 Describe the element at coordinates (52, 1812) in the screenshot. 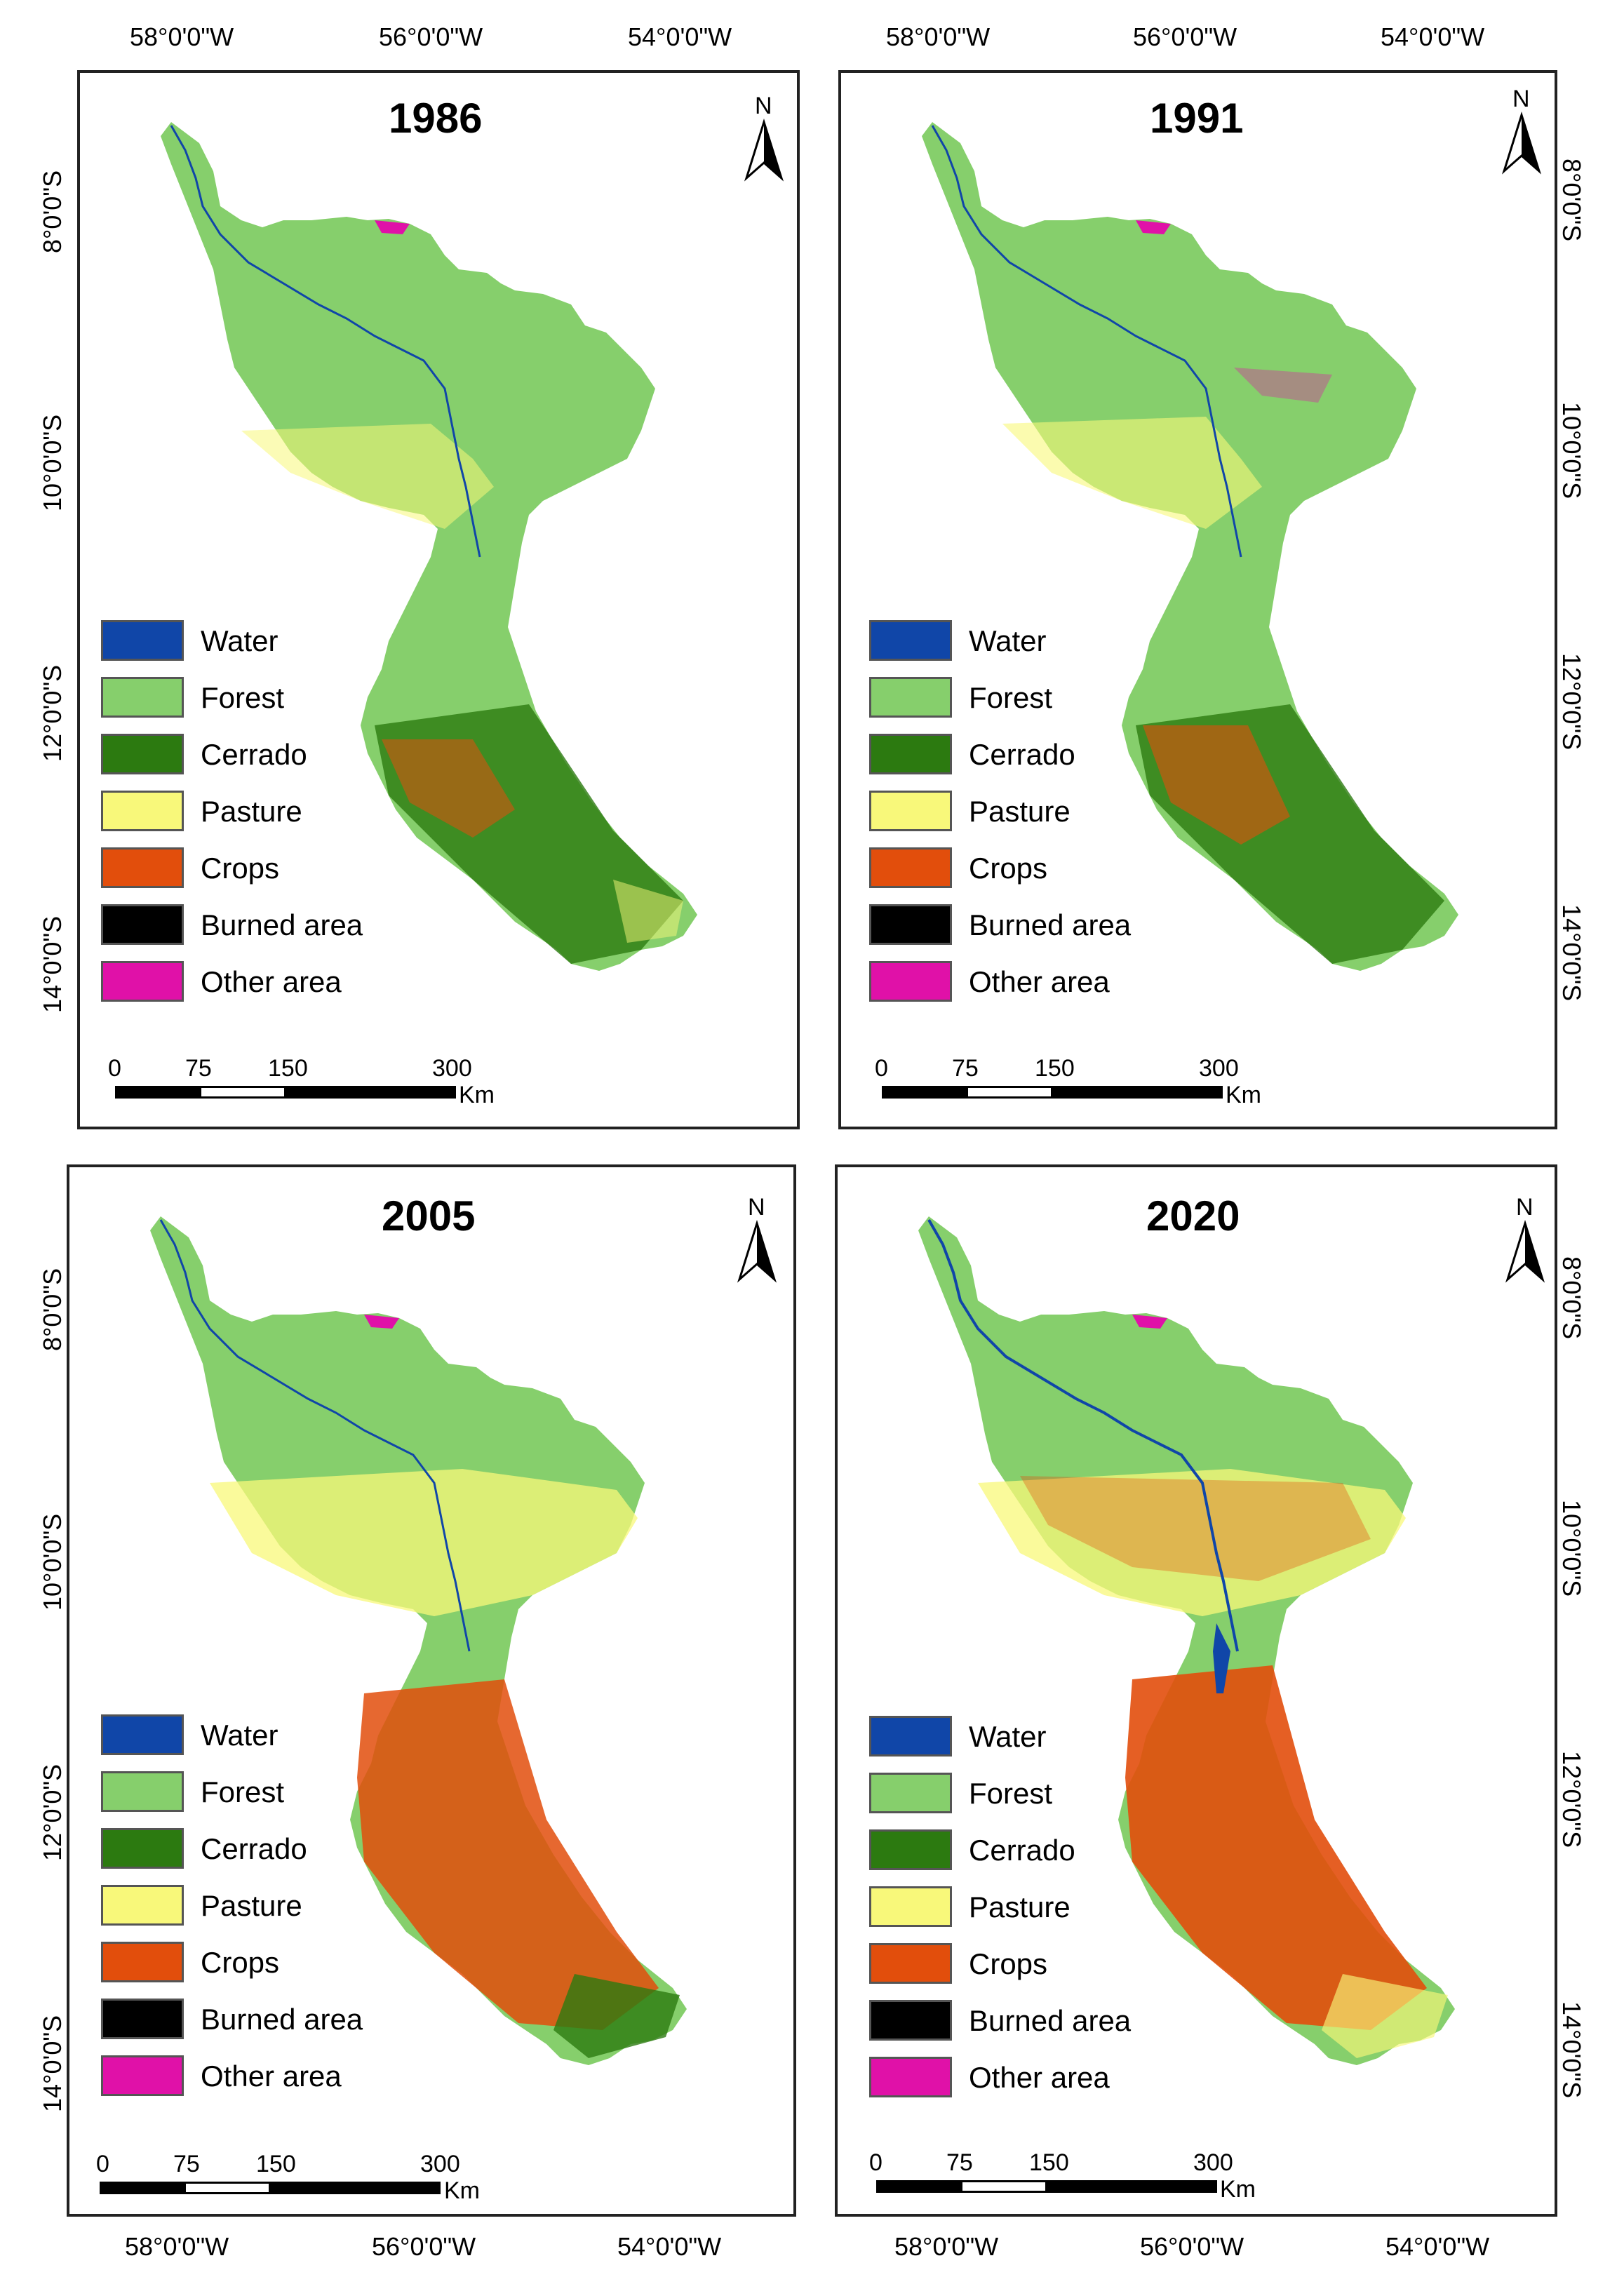

I see `lat-label-left-12-bottom: 12°0'0"S` at that location.